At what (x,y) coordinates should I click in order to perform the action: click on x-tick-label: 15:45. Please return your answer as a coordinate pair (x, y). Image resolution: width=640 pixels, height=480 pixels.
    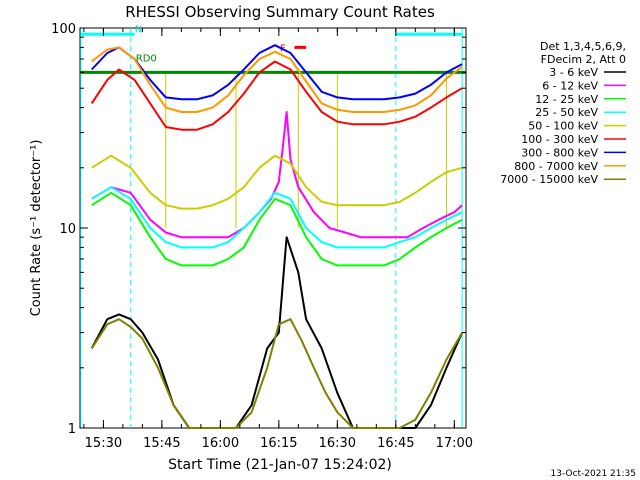
    Looking at the image, I should click on (161, 443).